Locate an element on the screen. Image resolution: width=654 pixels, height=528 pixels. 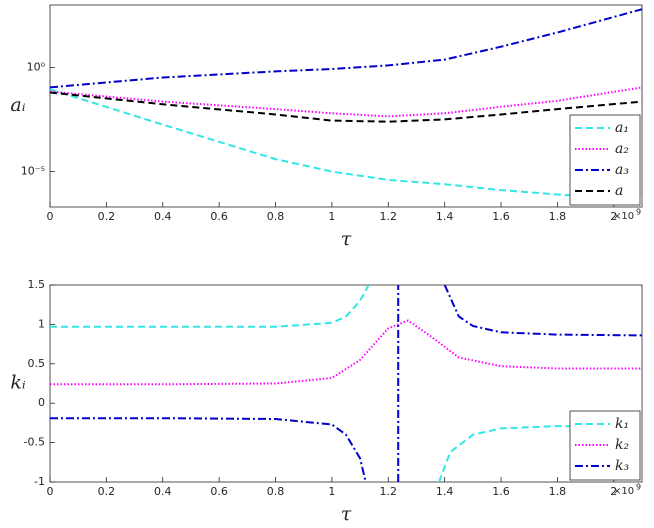
y-tick-label: 1 is located at coordinates (41, 323).